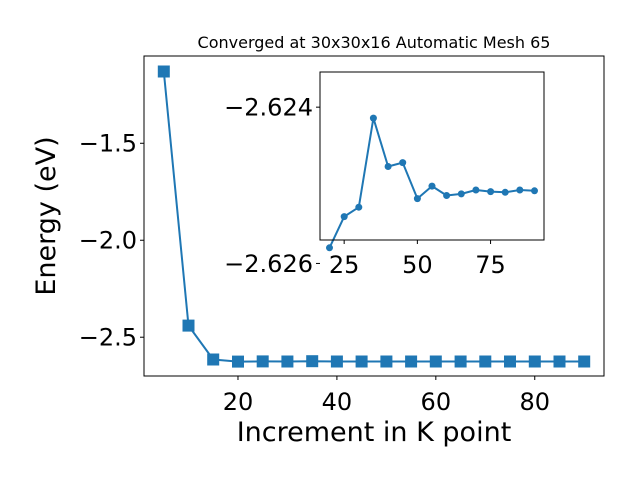  What do you see at coordinates (534, 402) in the screenshot?
I see `main-x-tick-label: 80` at bounding box center [534, 402].